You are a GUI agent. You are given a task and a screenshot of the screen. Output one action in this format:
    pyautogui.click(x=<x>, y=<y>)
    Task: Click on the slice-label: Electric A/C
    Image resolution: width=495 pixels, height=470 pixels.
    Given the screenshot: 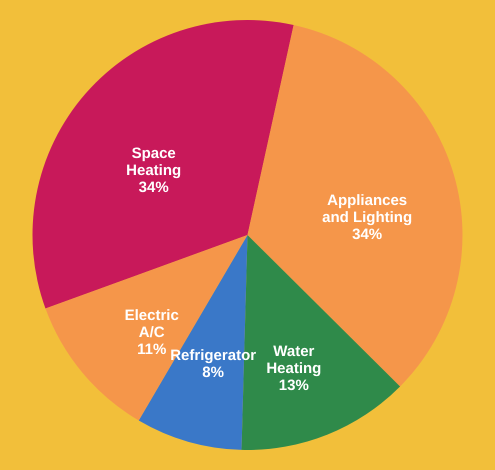 What is the action you would take?
    pyautogui.click(x=151, y=323)
    